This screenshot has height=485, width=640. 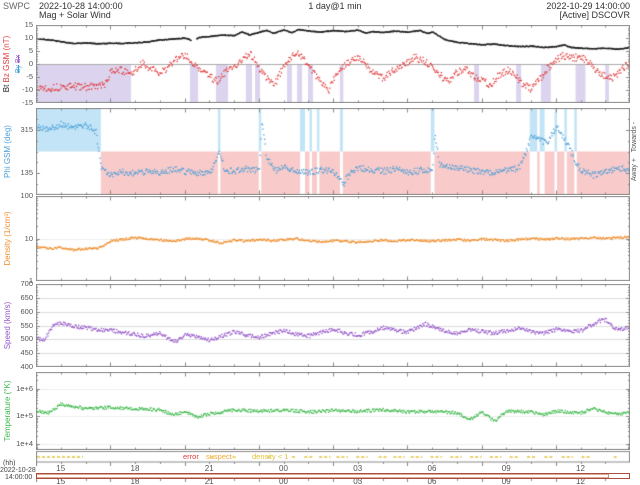 What do you see at coordinates (9, 463) in the screenshot?
I see `hh-unit-label: (hh)` at bounding box center [9, 463].